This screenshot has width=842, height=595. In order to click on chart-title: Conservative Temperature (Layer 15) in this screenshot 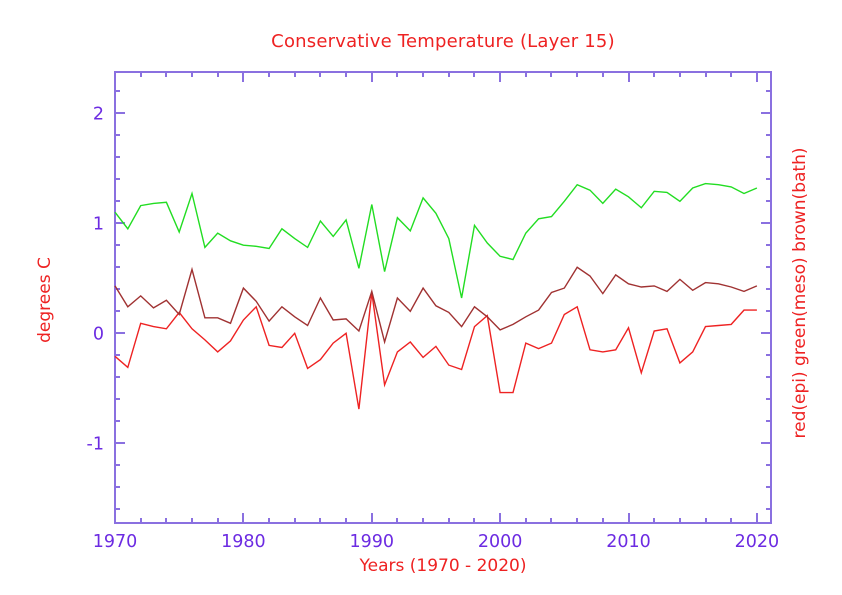, I will do `click(443, 41)`.